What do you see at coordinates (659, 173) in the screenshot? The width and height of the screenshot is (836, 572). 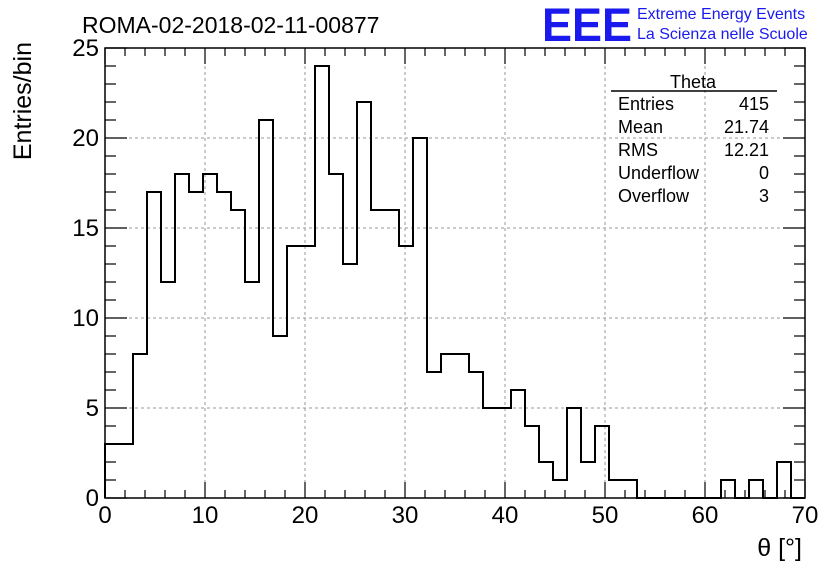 I see `stats-row-label: Underflow` at bounding box center [659, 173].